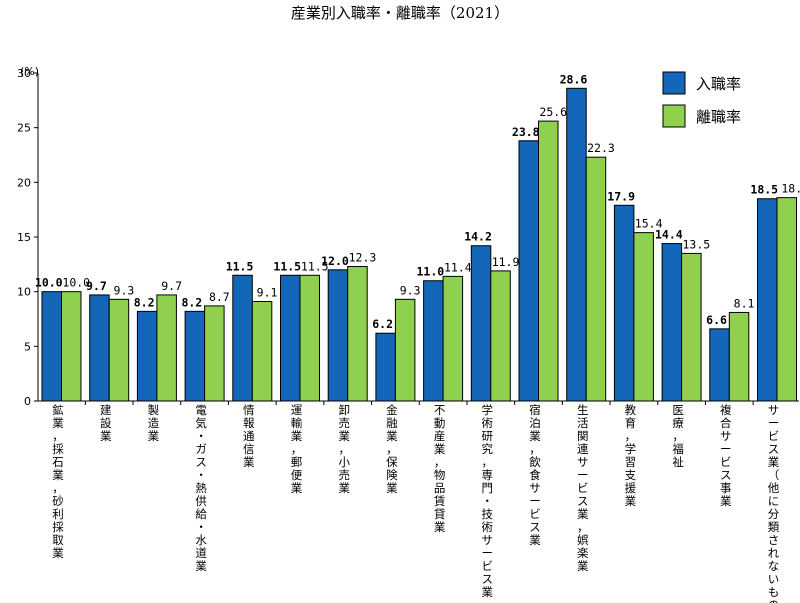  Describe the element at coordinates (674, 116) in the screenshot. I see `legend-swatch-separation` at that location.